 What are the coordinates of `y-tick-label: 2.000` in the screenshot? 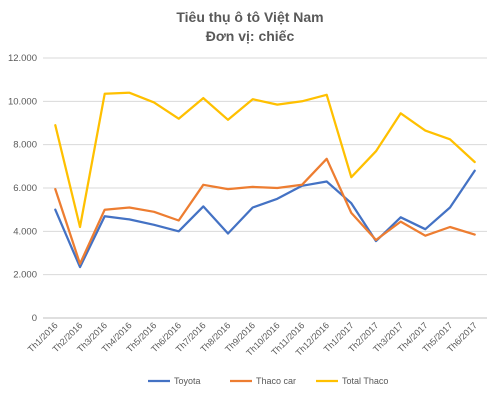 It's located at (25, 275).